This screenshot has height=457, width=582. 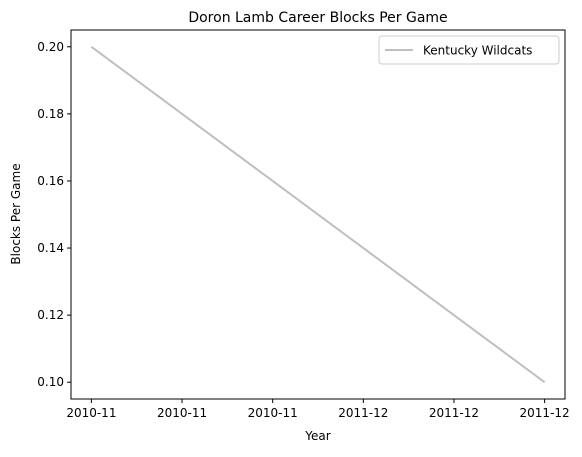 What do you see at coordinates (317, 436) in the screenshot?
I see `x-axis-label: Year` at bounding box center [317, 436].